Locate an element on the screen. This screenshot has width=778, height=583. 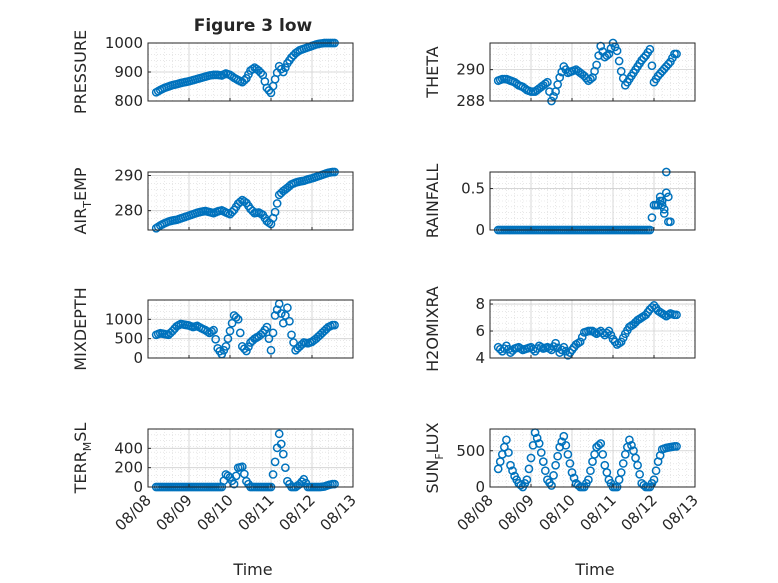
subplot-6: 4 6 8 H2OMIXRA is located at coordinates (559, 329).